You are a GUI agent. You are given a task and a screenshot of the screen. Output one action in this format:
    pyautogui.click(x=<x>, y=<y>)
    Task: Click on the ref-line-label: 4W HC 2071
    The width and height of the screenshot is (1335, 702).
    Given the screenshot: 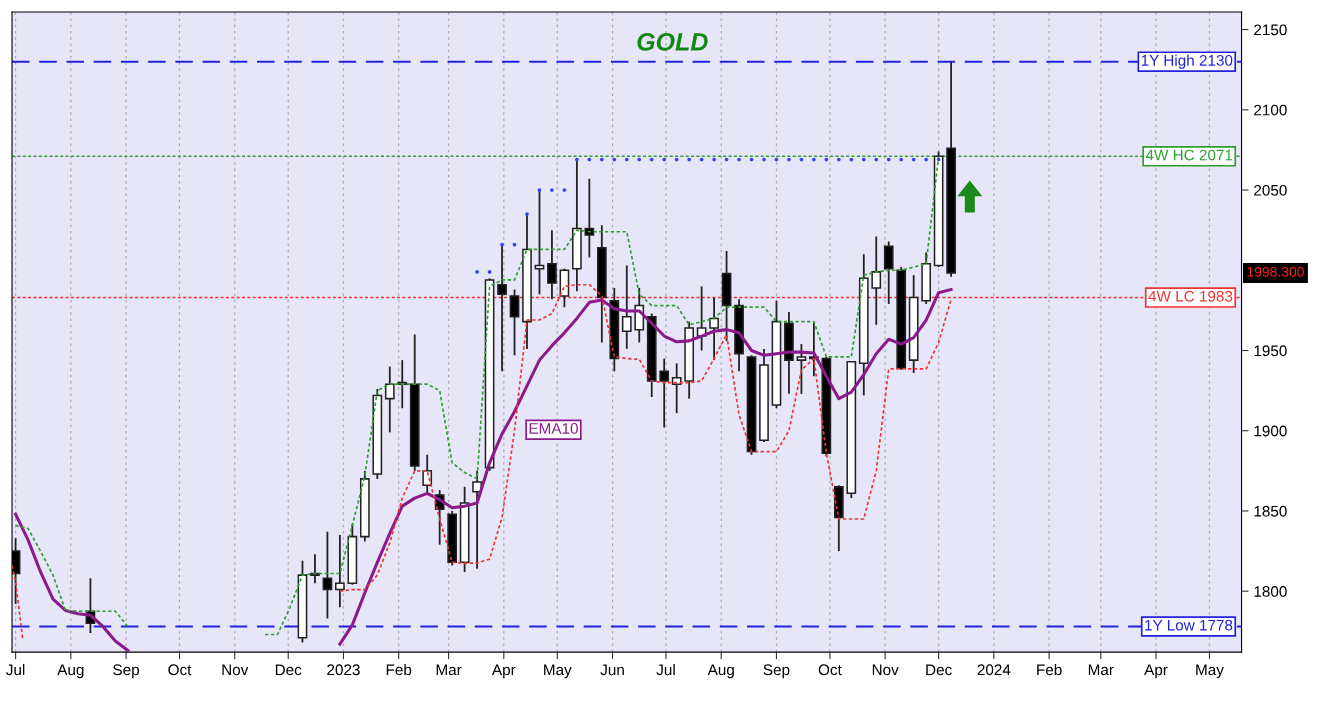 What is the action you would take?
    pyautogui.click(x=1189, y=155)
    